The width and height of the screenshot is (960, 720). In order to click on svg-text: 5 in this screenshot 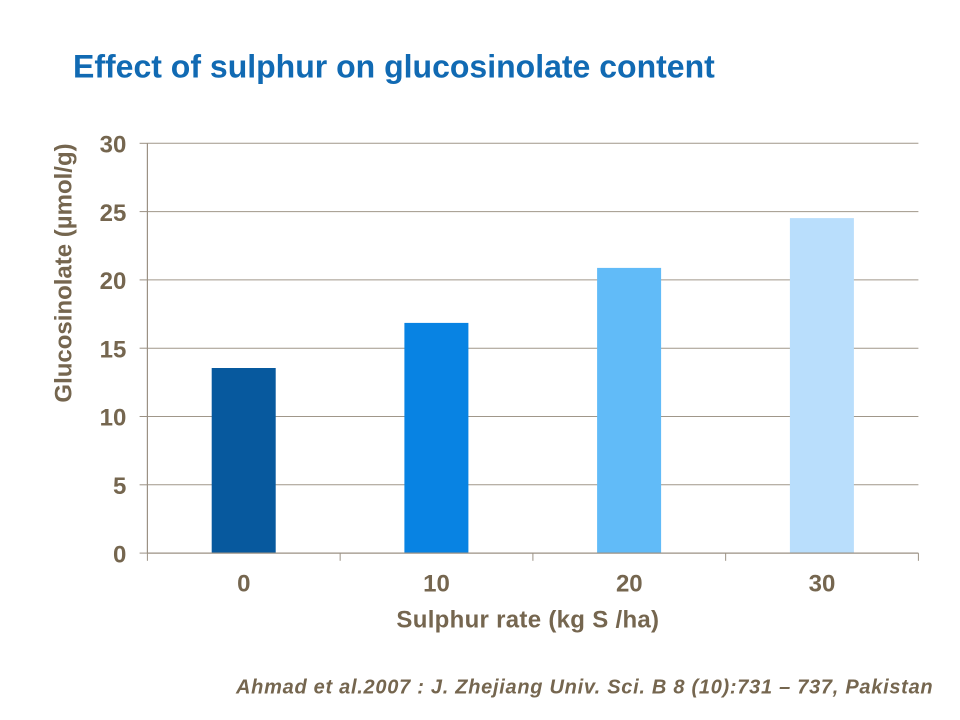, I will do `click(119, 486)`.